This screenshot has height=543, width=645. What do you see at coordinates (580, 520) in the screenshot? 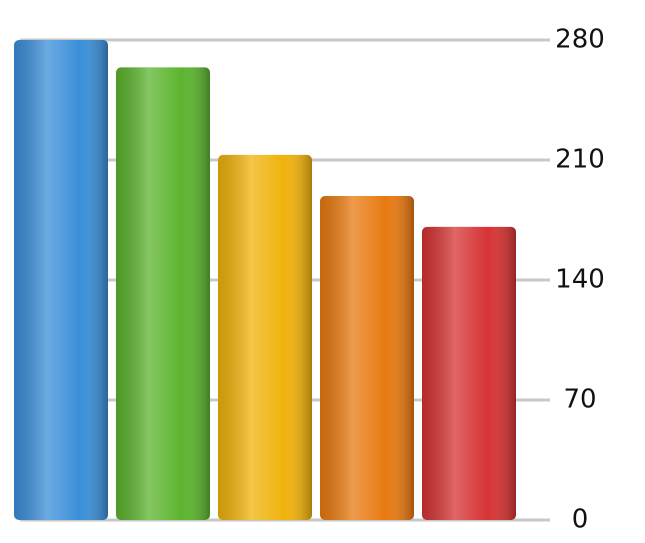
I see `y-tick-label: 0` at bounding box center [580, 520].